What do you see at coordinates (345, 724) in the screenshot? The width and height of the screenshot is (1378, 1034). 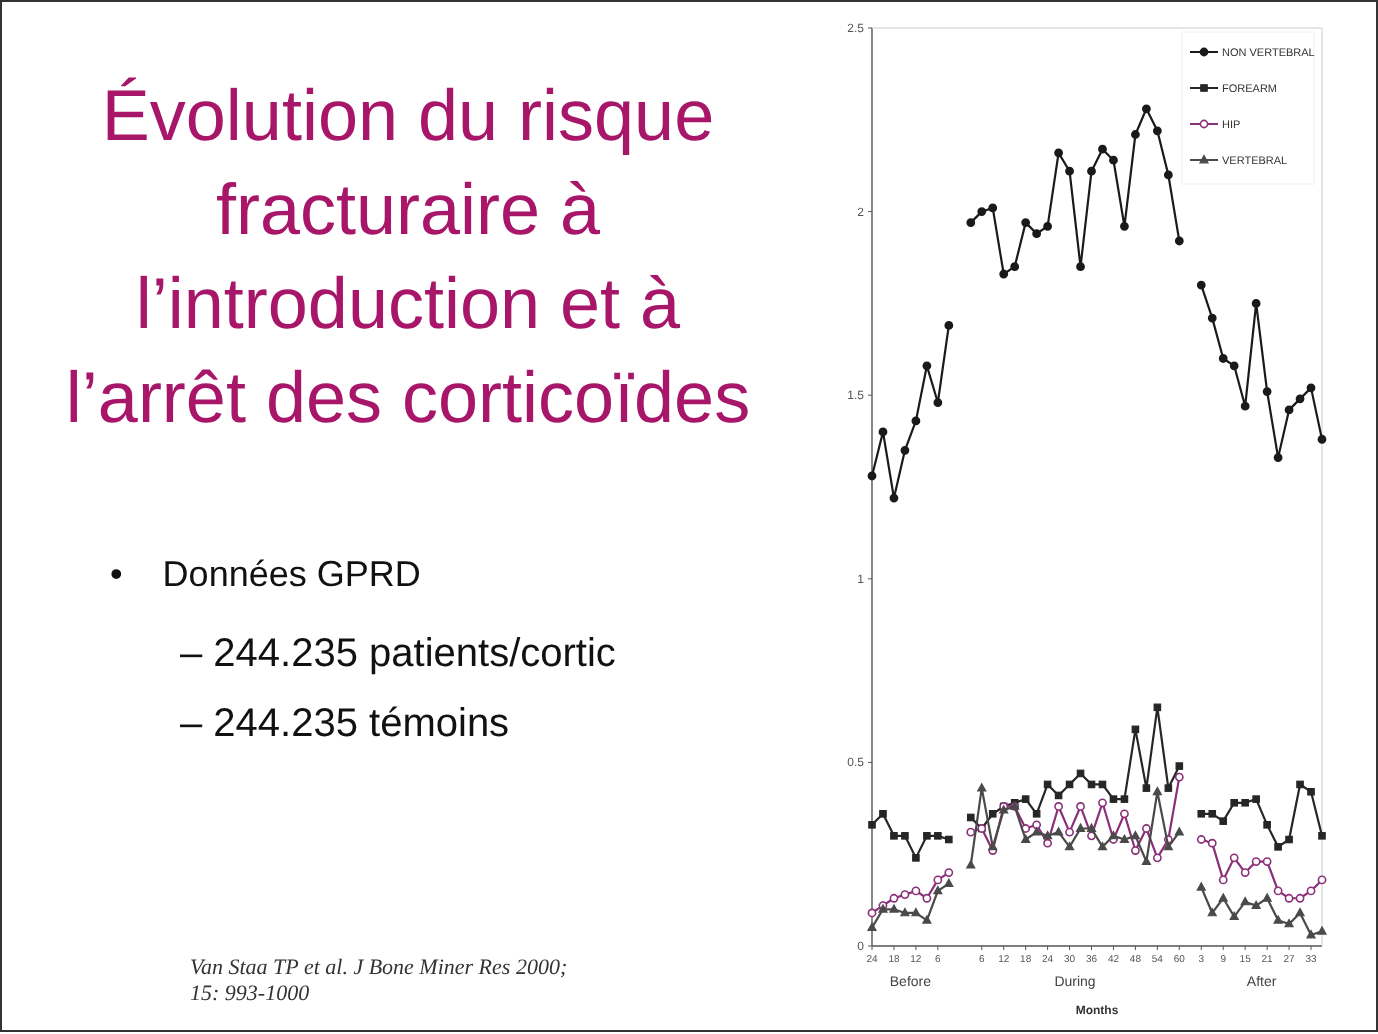 I see `text: – 244.235 témoins` at bounding box center [345, 724].